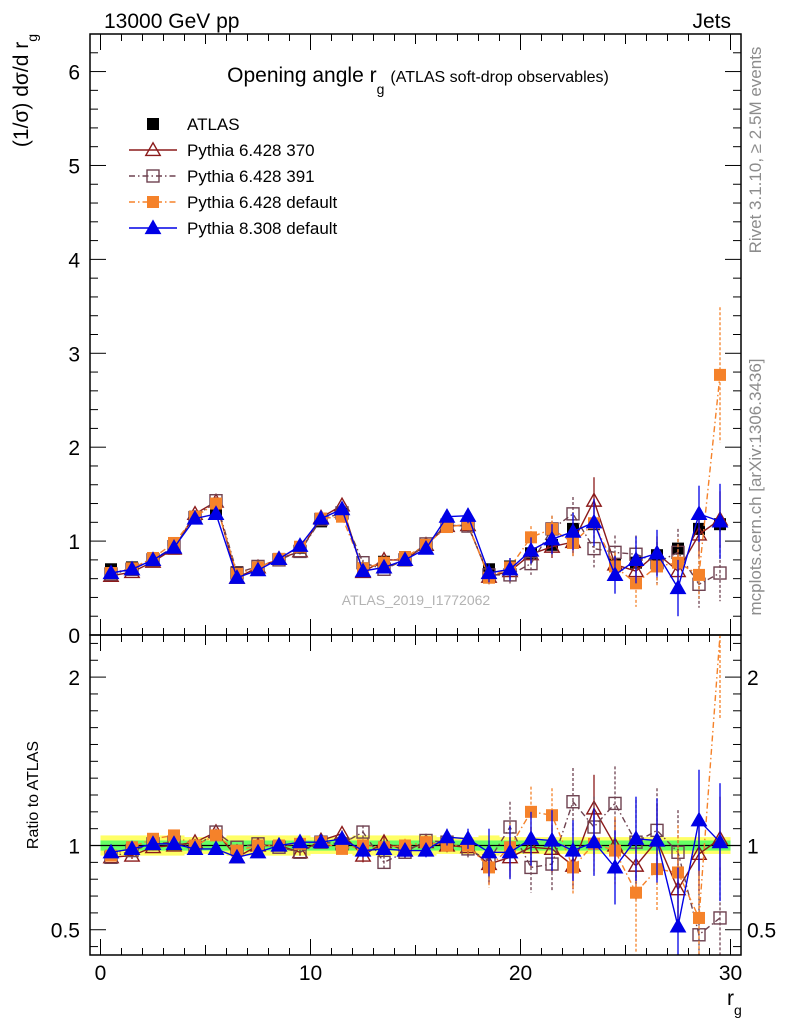 This screenshot has height=1024, width=786. I want to click on y-tick-label: 1, so click(74, 847).